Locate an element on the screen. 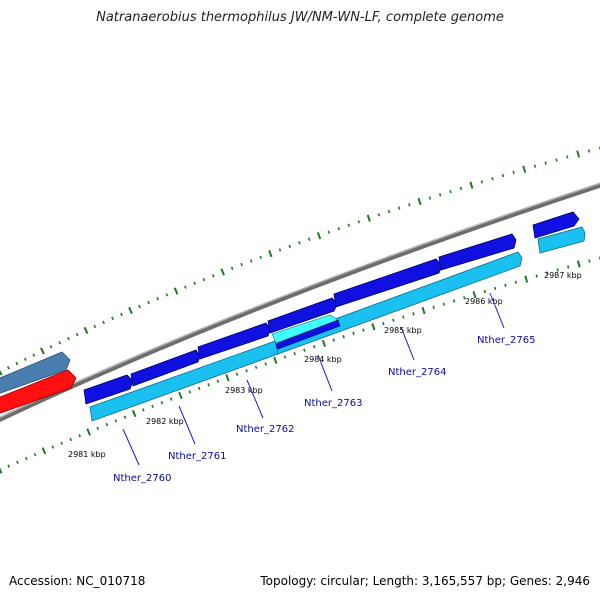 The height and width of the screenshot is (600, 600). kbp-label-2981: 2981 kbp is located at coordinates (87, 454).